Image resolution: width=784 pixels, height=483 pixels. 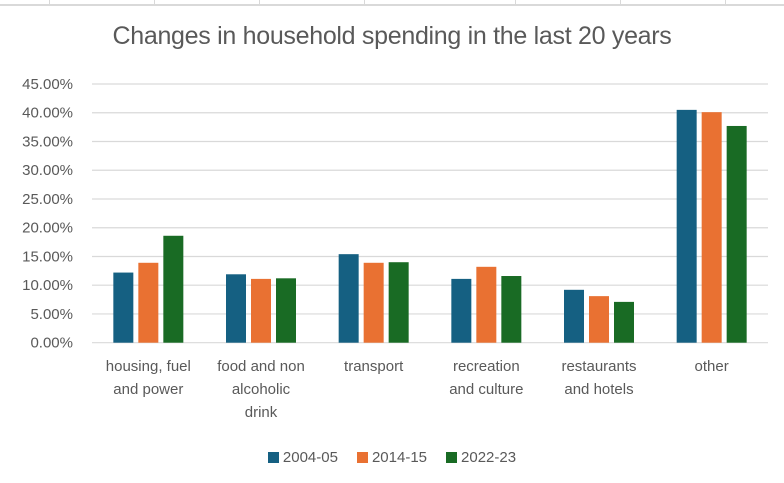 What do you see at coordinates (599, 389) in the screenshot?
I see `x-tick-label-line: and hotels` at bounding box center [599, 389].